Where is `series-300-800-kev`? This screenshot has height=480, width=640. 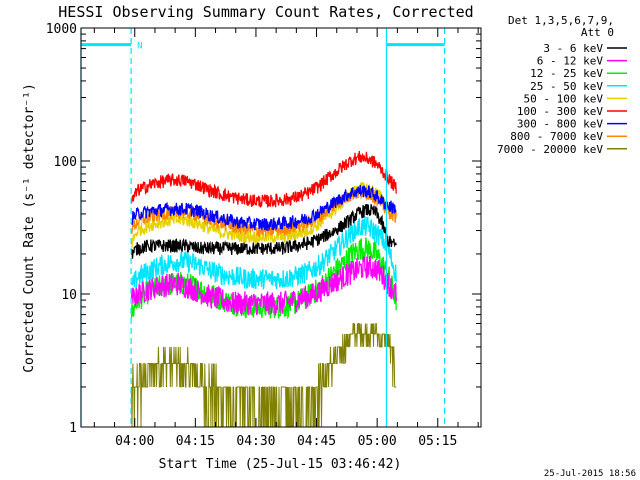 series-300-800-kev is located at coordinates (264, 207).